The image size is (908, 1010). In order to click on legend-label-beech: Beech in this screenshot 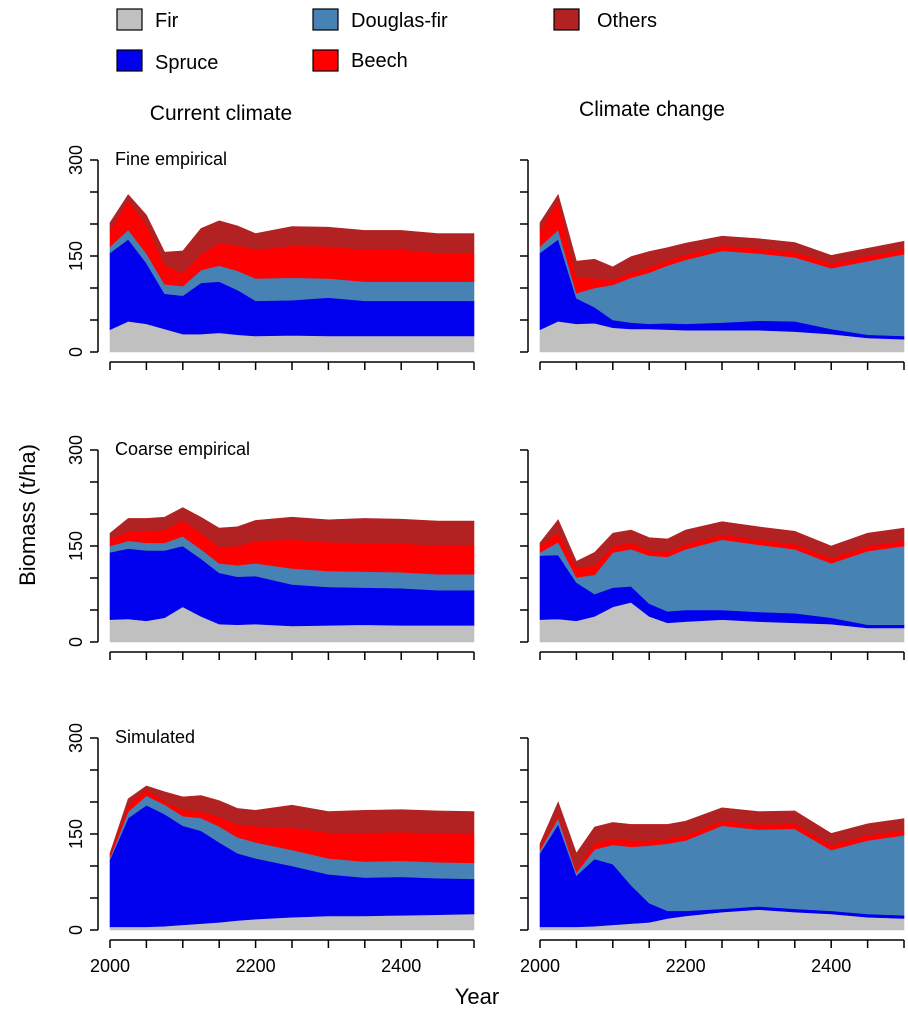, I will do `click(379, 61)`.